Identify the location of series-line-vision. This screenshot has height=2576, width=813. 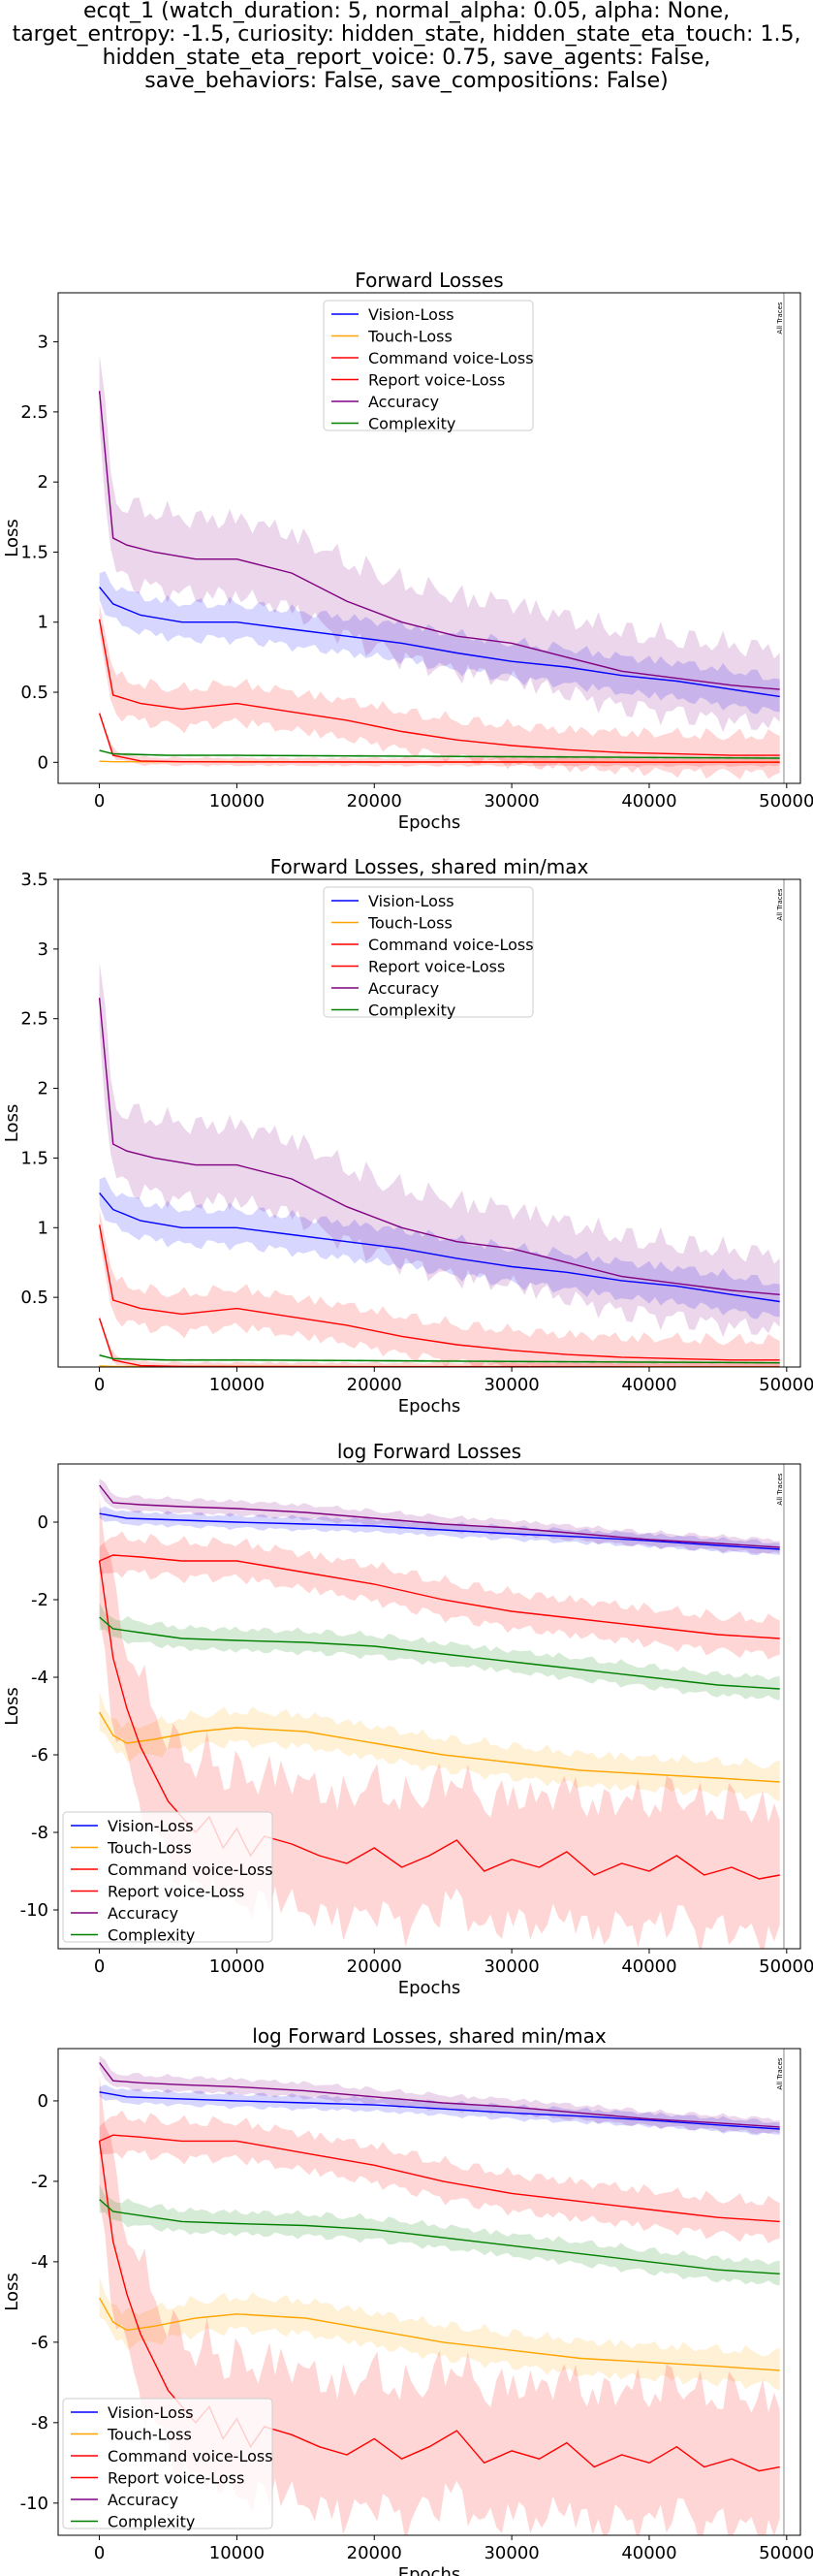
(439, 1531).